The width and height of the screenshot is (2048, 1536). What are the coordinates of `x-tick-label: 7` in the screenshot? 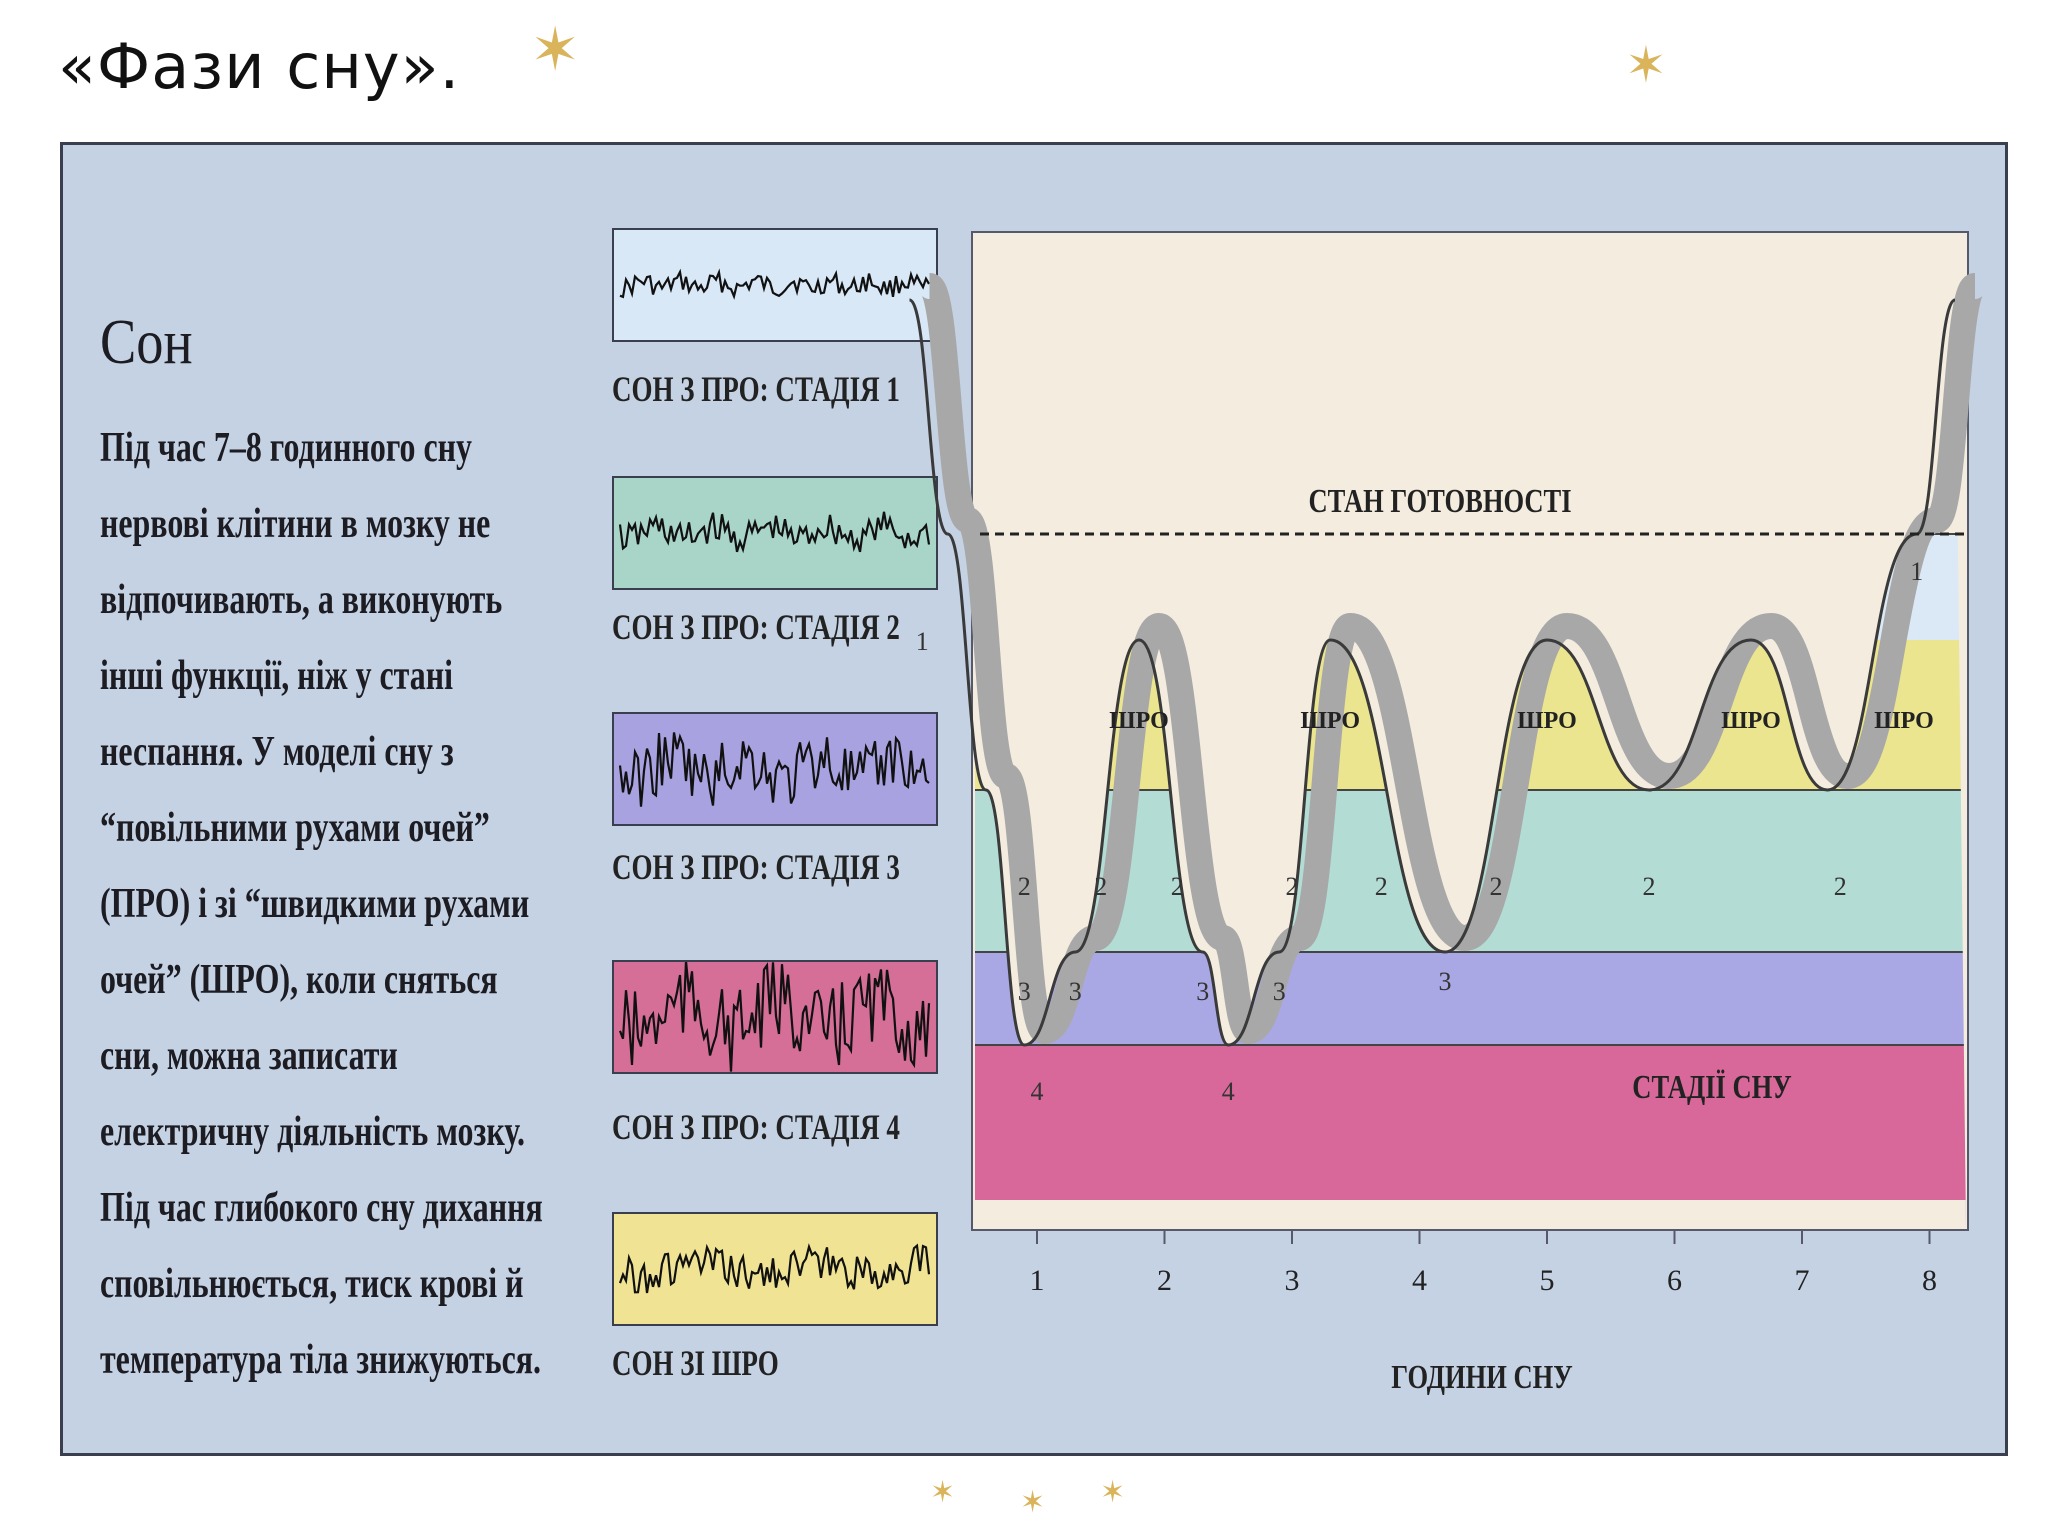 It's located at (1802, 1280).